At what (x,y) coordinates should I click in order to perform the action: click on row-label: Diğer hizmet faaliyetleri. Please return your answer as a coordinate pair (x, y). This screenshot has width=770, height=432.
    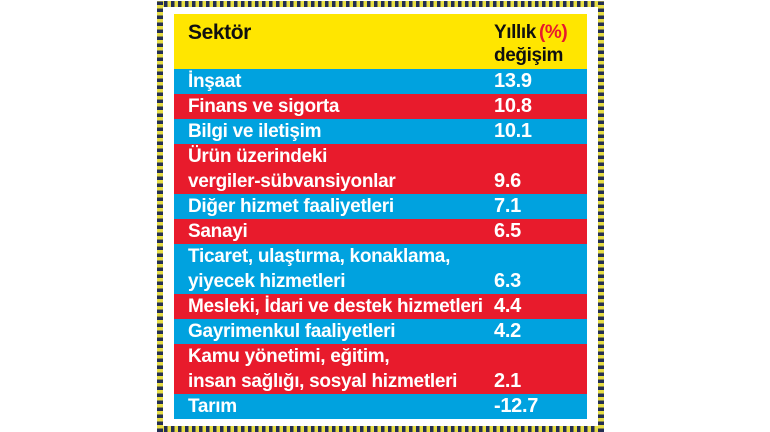
    Looking at the image, I should click on (291, 206).